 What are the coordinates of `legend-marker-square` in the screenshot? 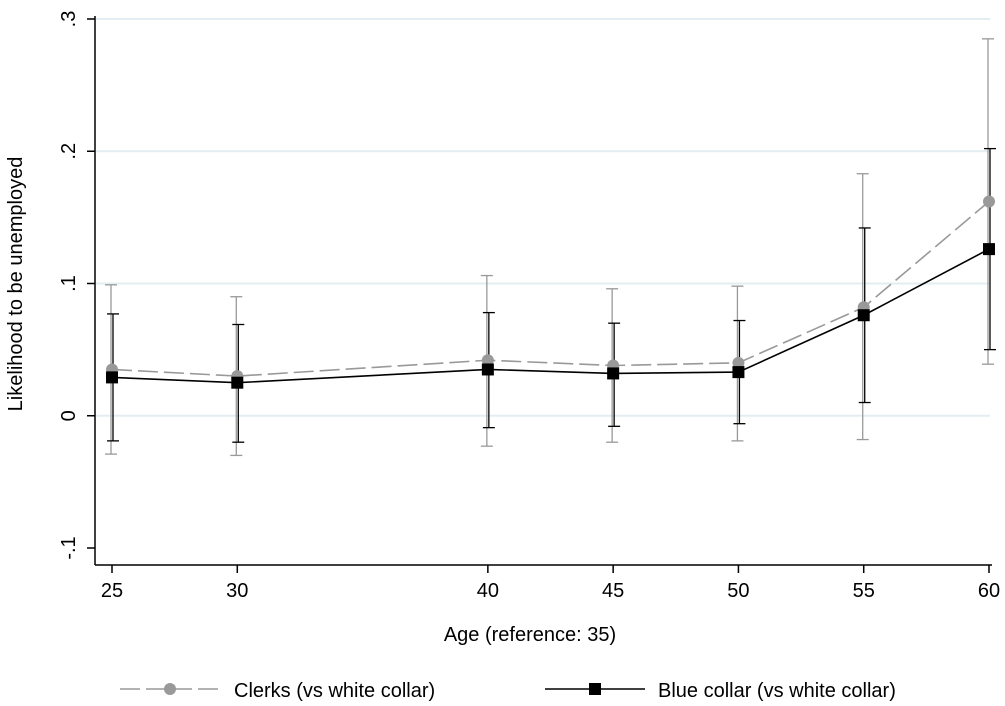 It's located at (595, 689).